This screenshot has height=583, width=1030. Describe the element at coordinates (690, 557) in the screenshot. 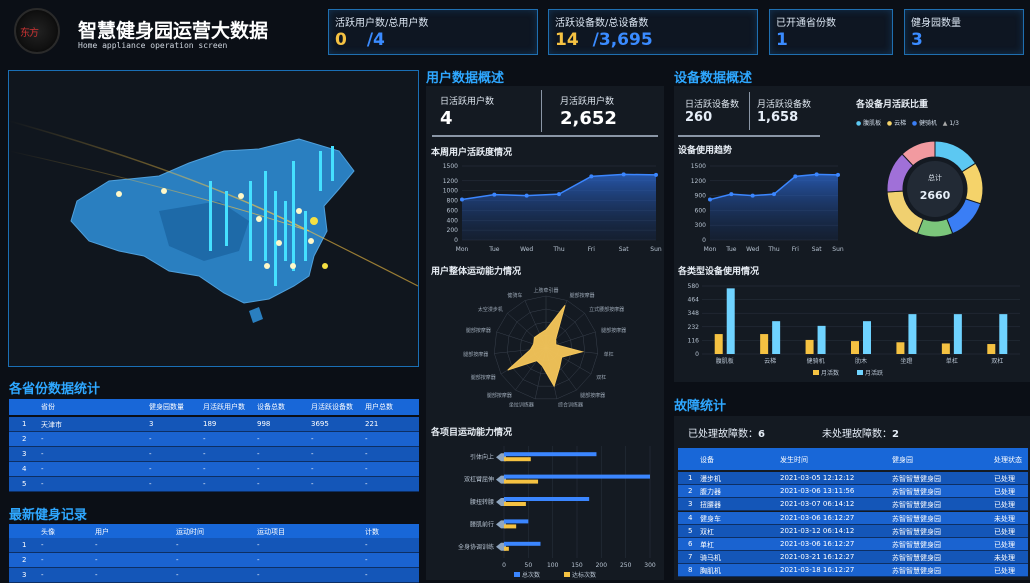

I see `row-index: 7` at that location.